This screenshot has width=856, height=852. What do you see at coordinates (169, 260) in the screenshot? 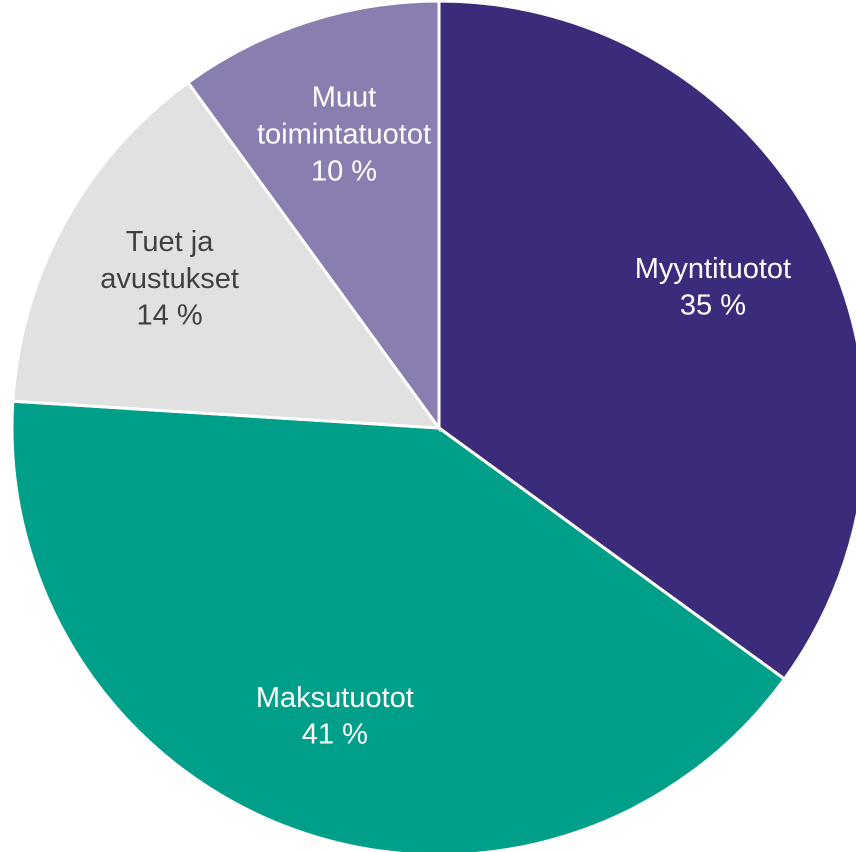
I see `slice-label: Tuet ja avustukset` at bounding box center [169, 260].